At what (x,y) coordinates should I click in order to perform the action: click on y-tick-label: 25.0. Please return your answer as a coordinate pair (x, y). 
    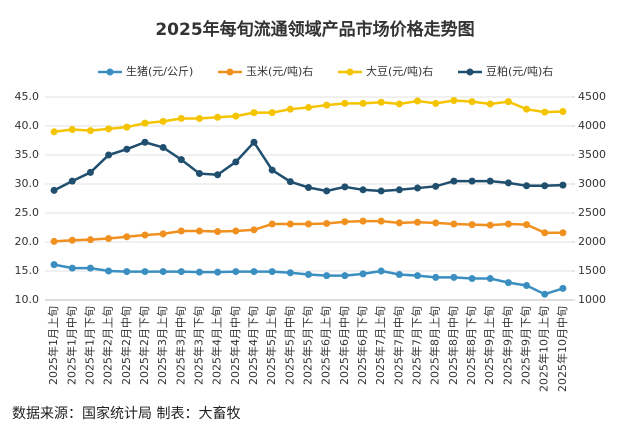
    Looking at the image, I should click on (27, 212).